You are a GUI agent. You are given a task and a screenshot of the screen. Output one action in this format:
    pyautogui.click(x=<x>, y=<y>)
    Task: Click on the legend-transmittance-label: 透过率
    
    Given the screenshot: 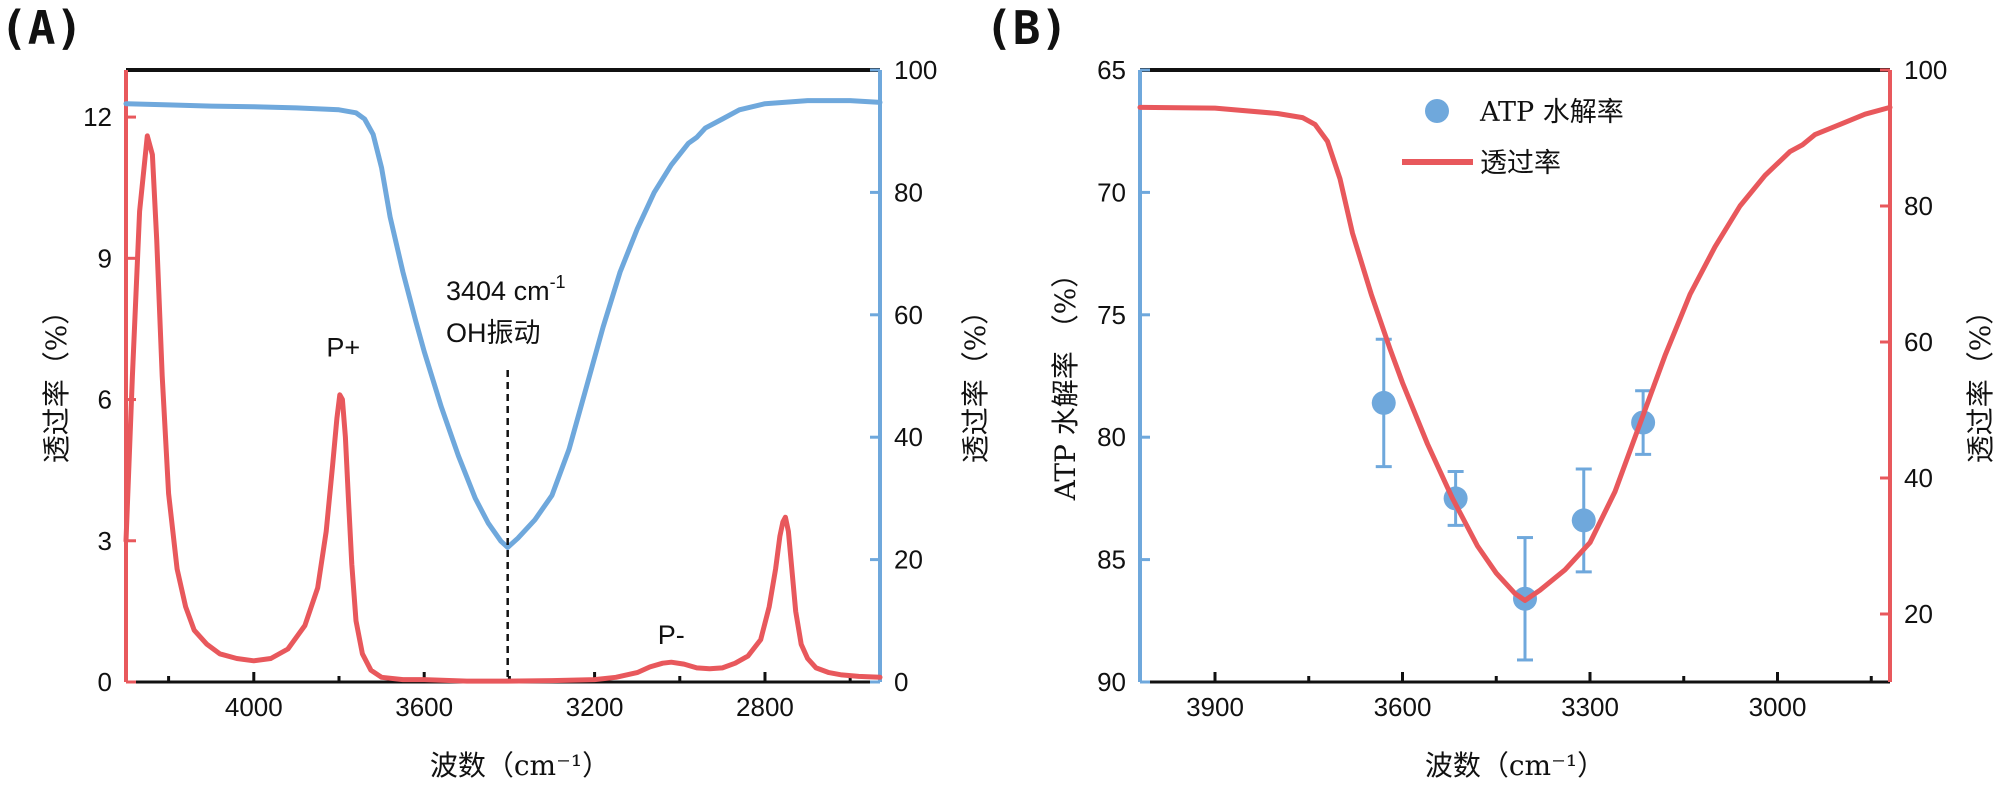 What is the action you would take?
    pyautogui.click(x=1520, y=163)
    